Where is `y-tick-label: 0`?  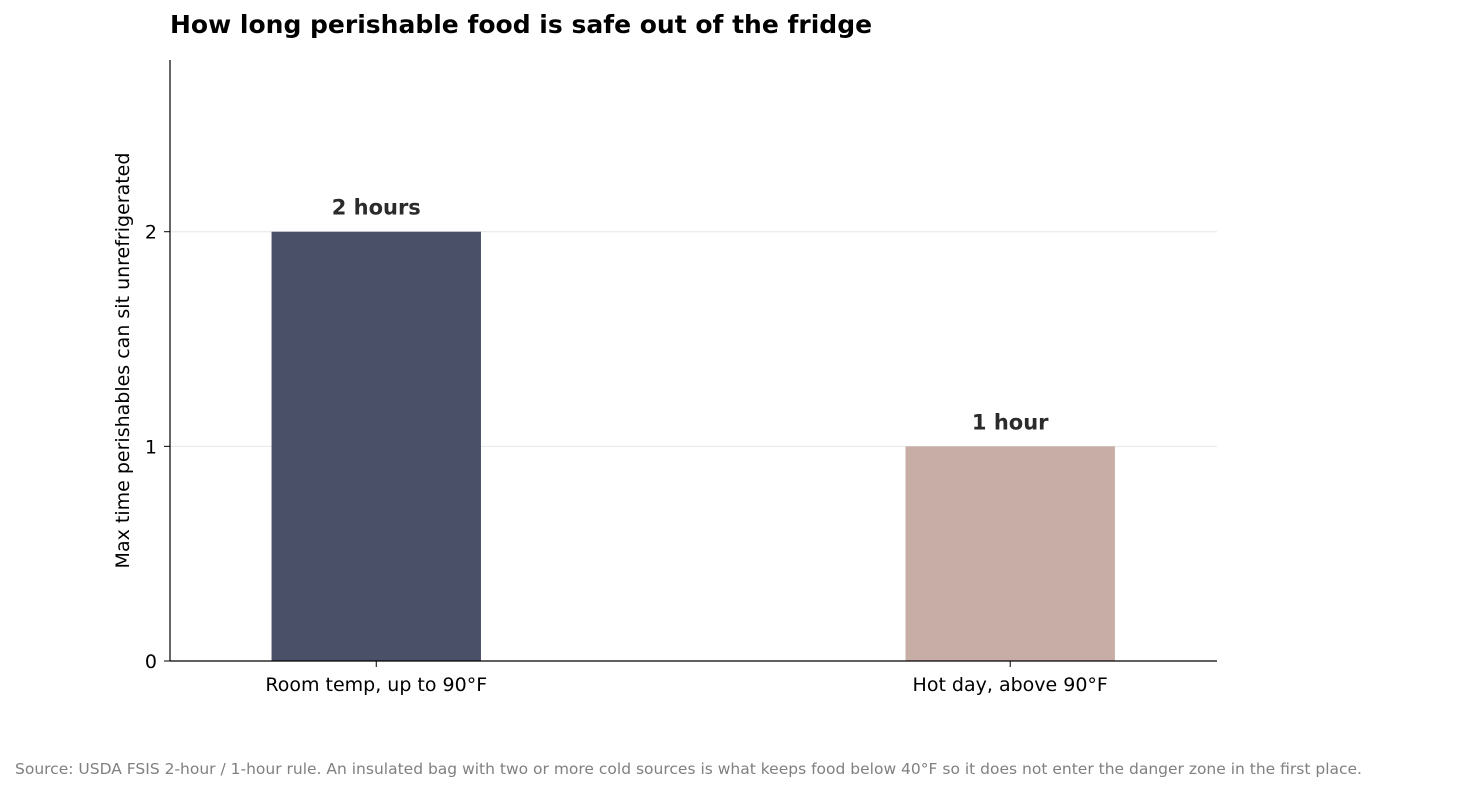
y-tick-label: 0 is located at coordinates (151, 662).